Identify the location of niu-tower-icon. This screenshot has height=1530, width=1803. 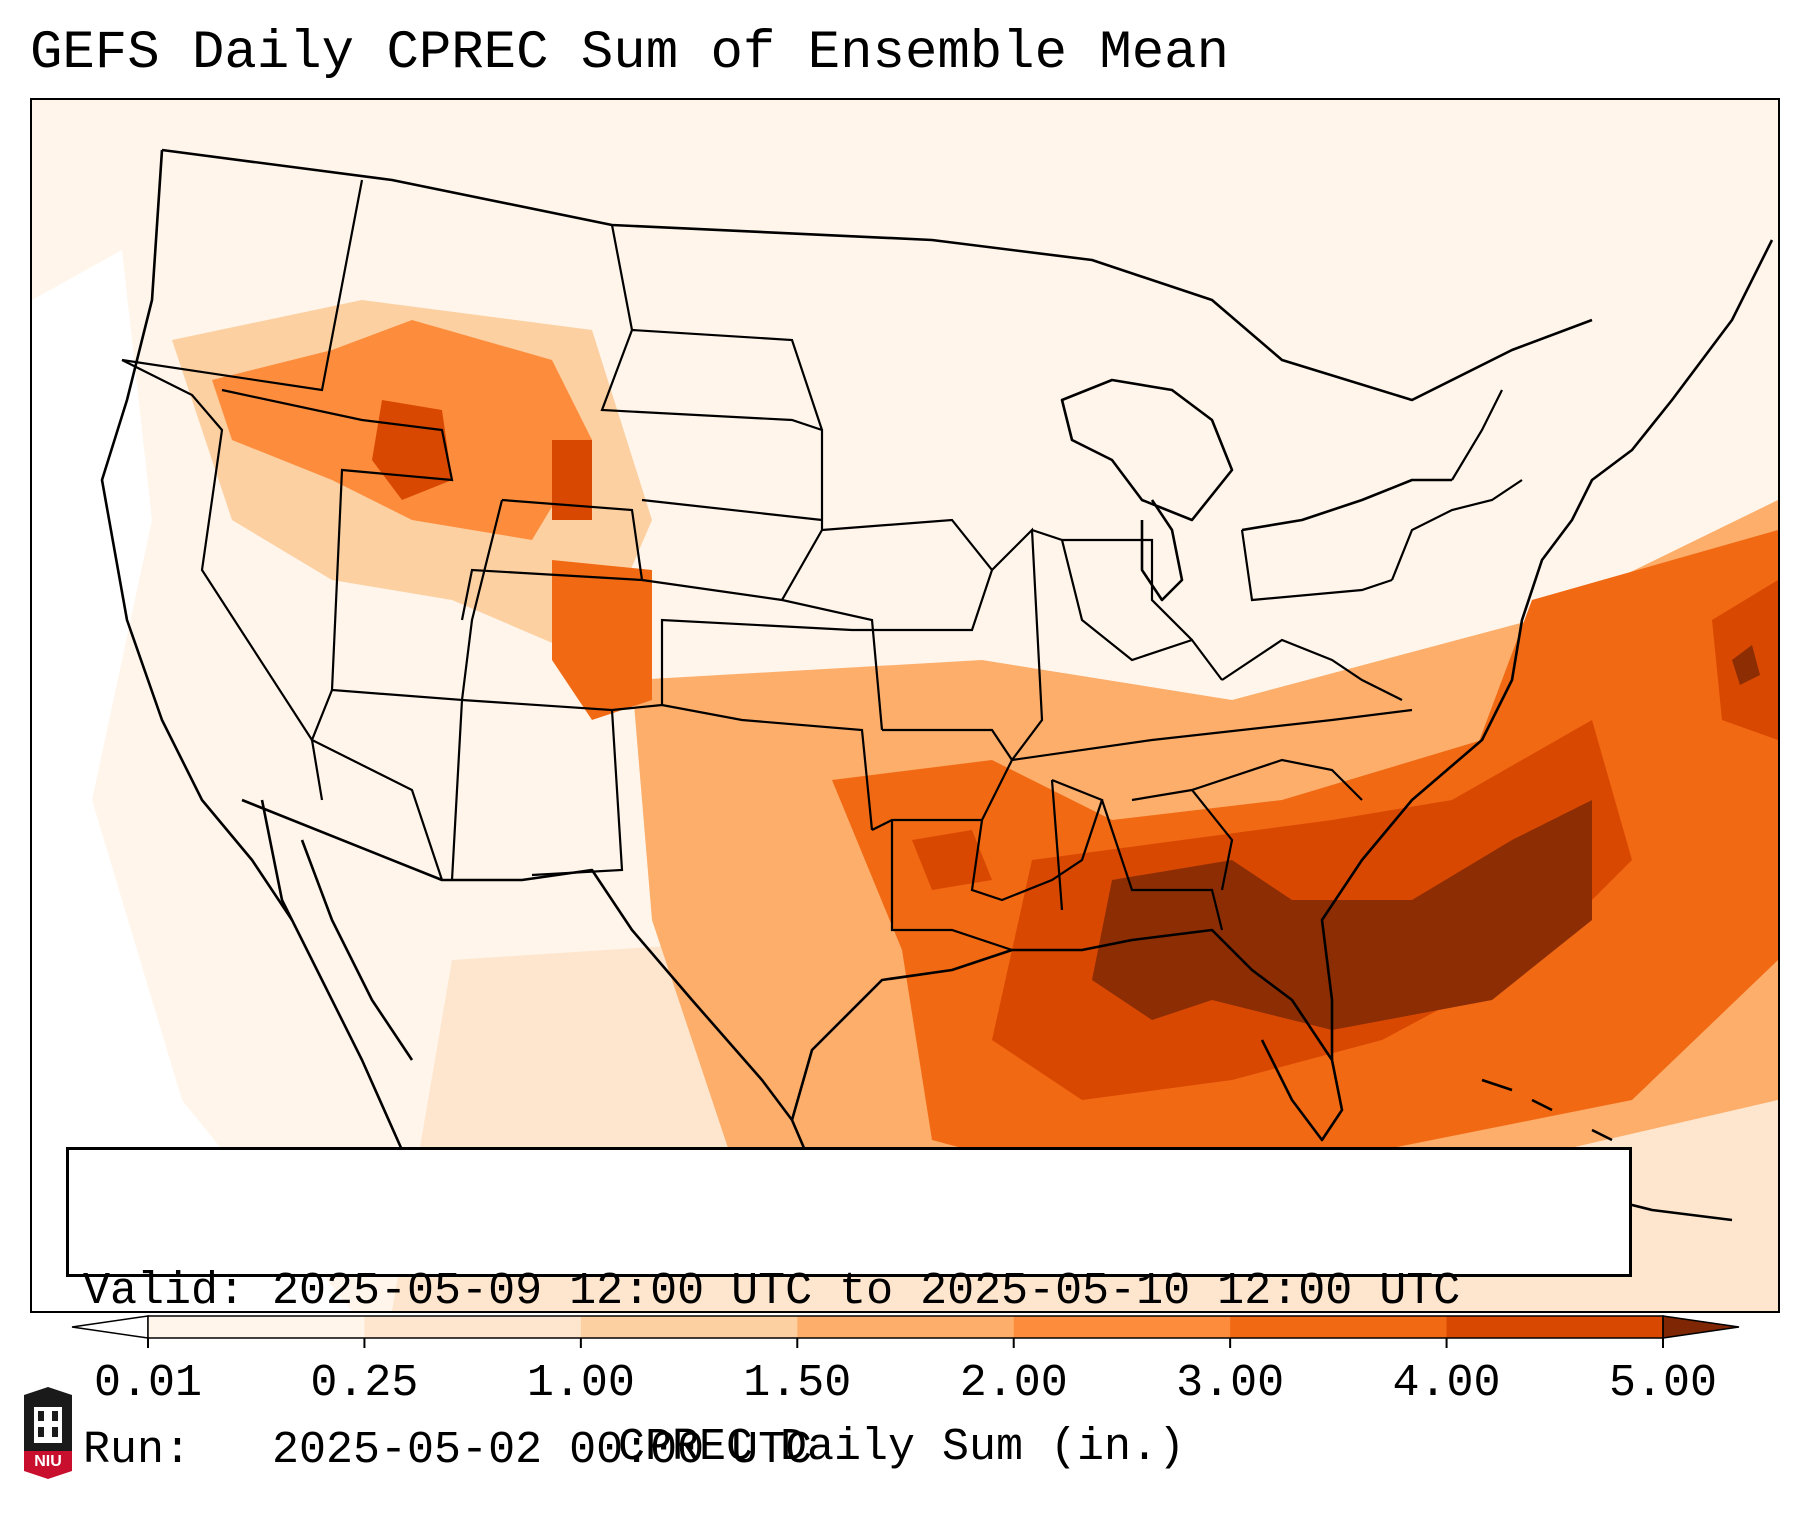
(48, 1433).